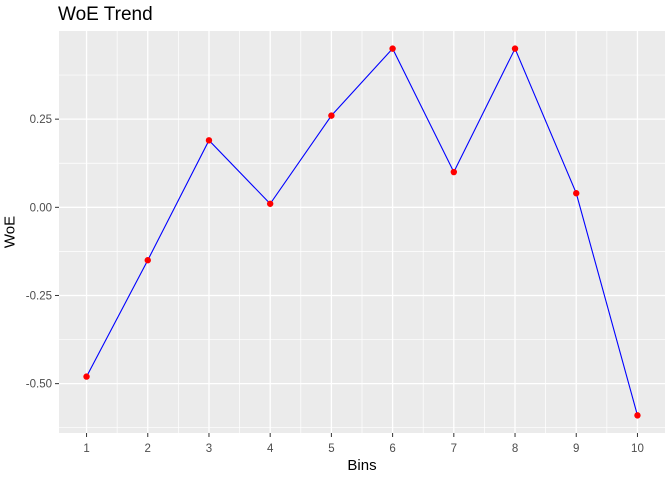 The height and width of the screenshot is (480, 672). What do you see at coordinates (39, 385) in the screenshot?
I see `y-tick-label: -0.50` at bounding box center [39, 385].